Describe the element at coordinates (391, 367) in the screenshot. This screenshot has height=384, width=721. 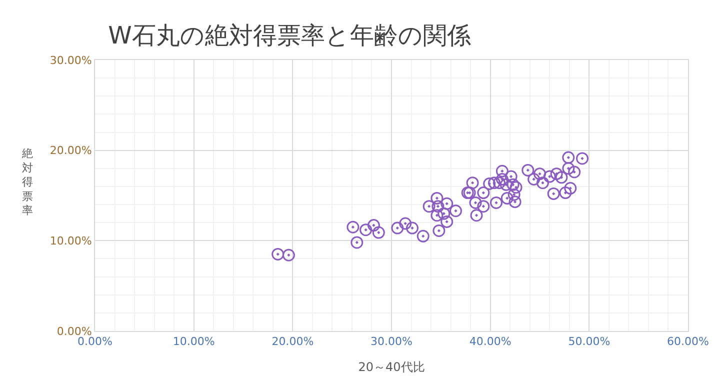
I see `x-axis-title: 20～40代比` at that location.